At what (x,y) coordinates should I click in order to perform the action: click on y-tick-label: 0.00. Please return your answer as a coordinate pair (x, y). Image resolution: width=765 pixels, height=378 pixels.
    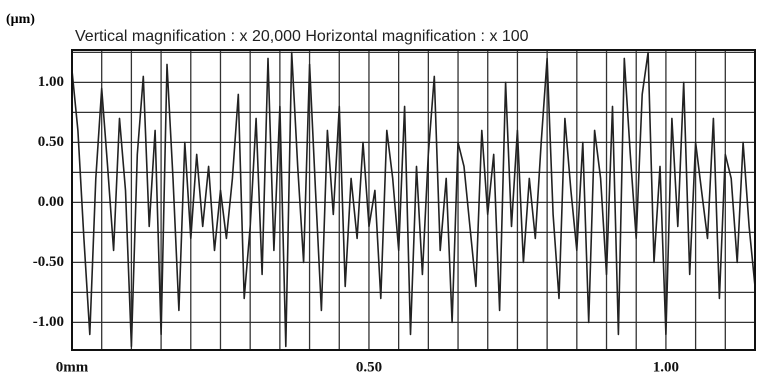
    Looking at the image, I should click on (51, 202).